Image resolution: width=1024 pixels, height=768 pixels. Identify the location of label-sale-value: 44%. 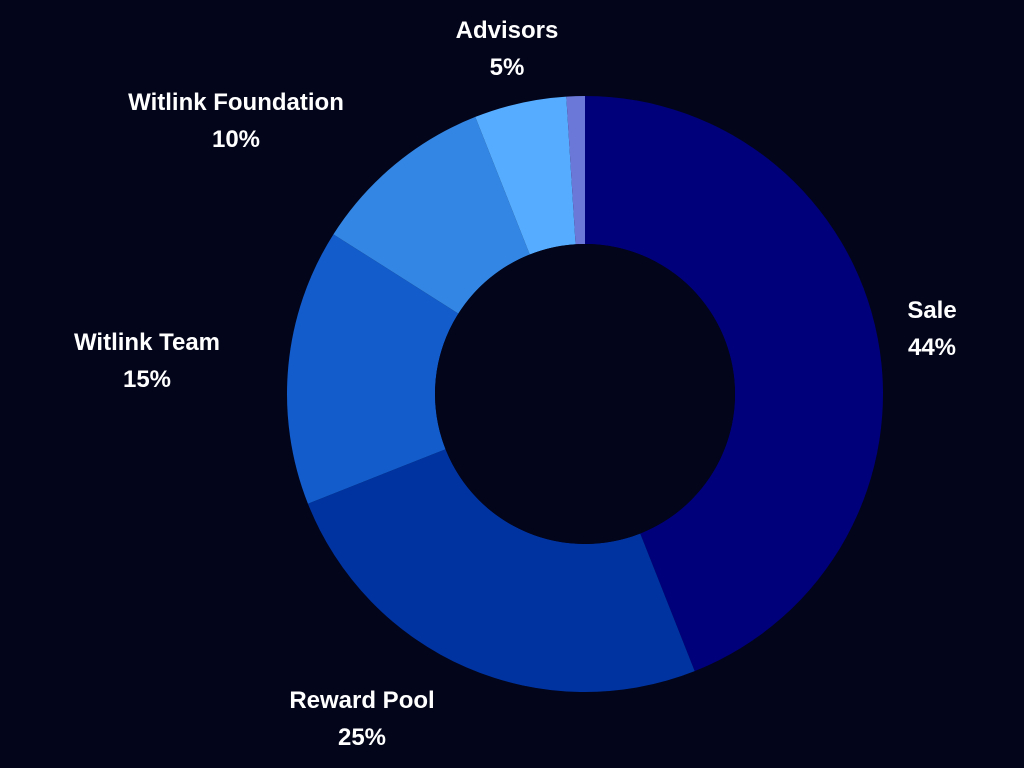
(932, 347).